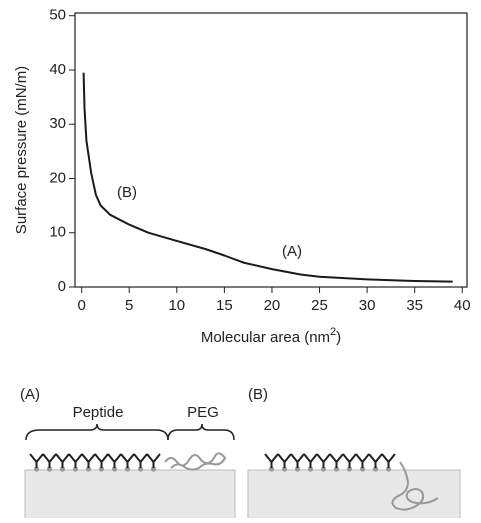 The width and height of the screenshot is (481, 523). I want to click on x-tick-label: 30, so click(367, 305).